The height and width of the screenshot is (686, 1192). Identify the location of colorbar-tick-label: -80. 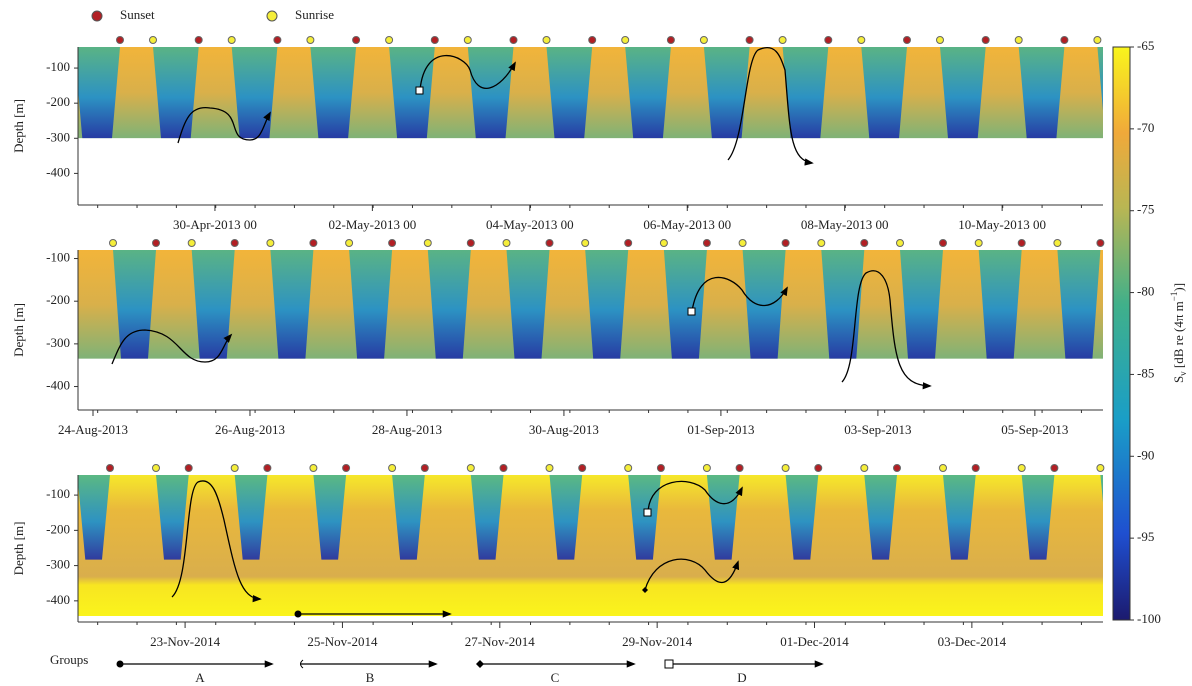
(1145, 291).